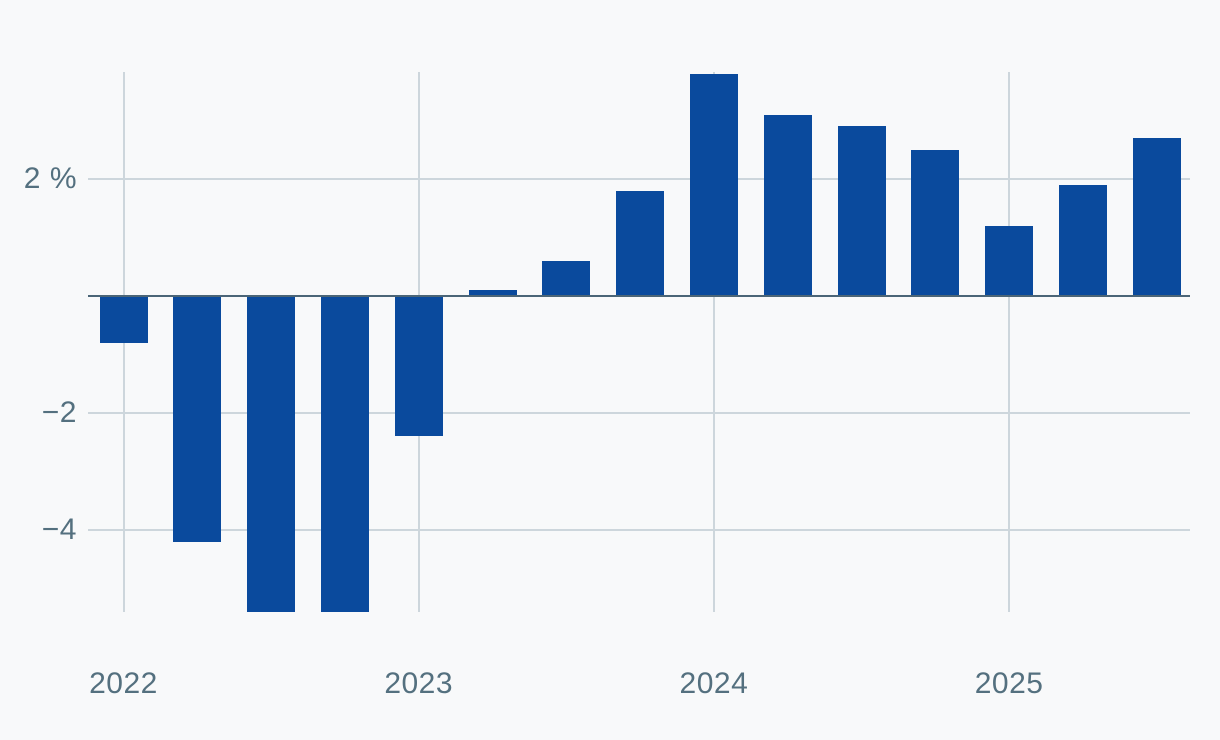 The image size is (1220, 740). What do you see at coordinates (123, 683) in the screenshot?
I see `x-tick-label: 2022` at bounding box center [123, 683].